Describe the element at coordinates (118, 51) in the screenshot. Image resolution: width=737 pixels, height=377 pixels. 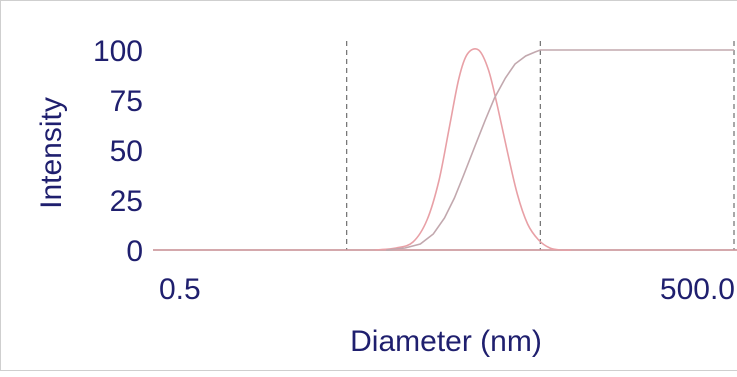
I see `y-tick-label-100: 100` at that location.